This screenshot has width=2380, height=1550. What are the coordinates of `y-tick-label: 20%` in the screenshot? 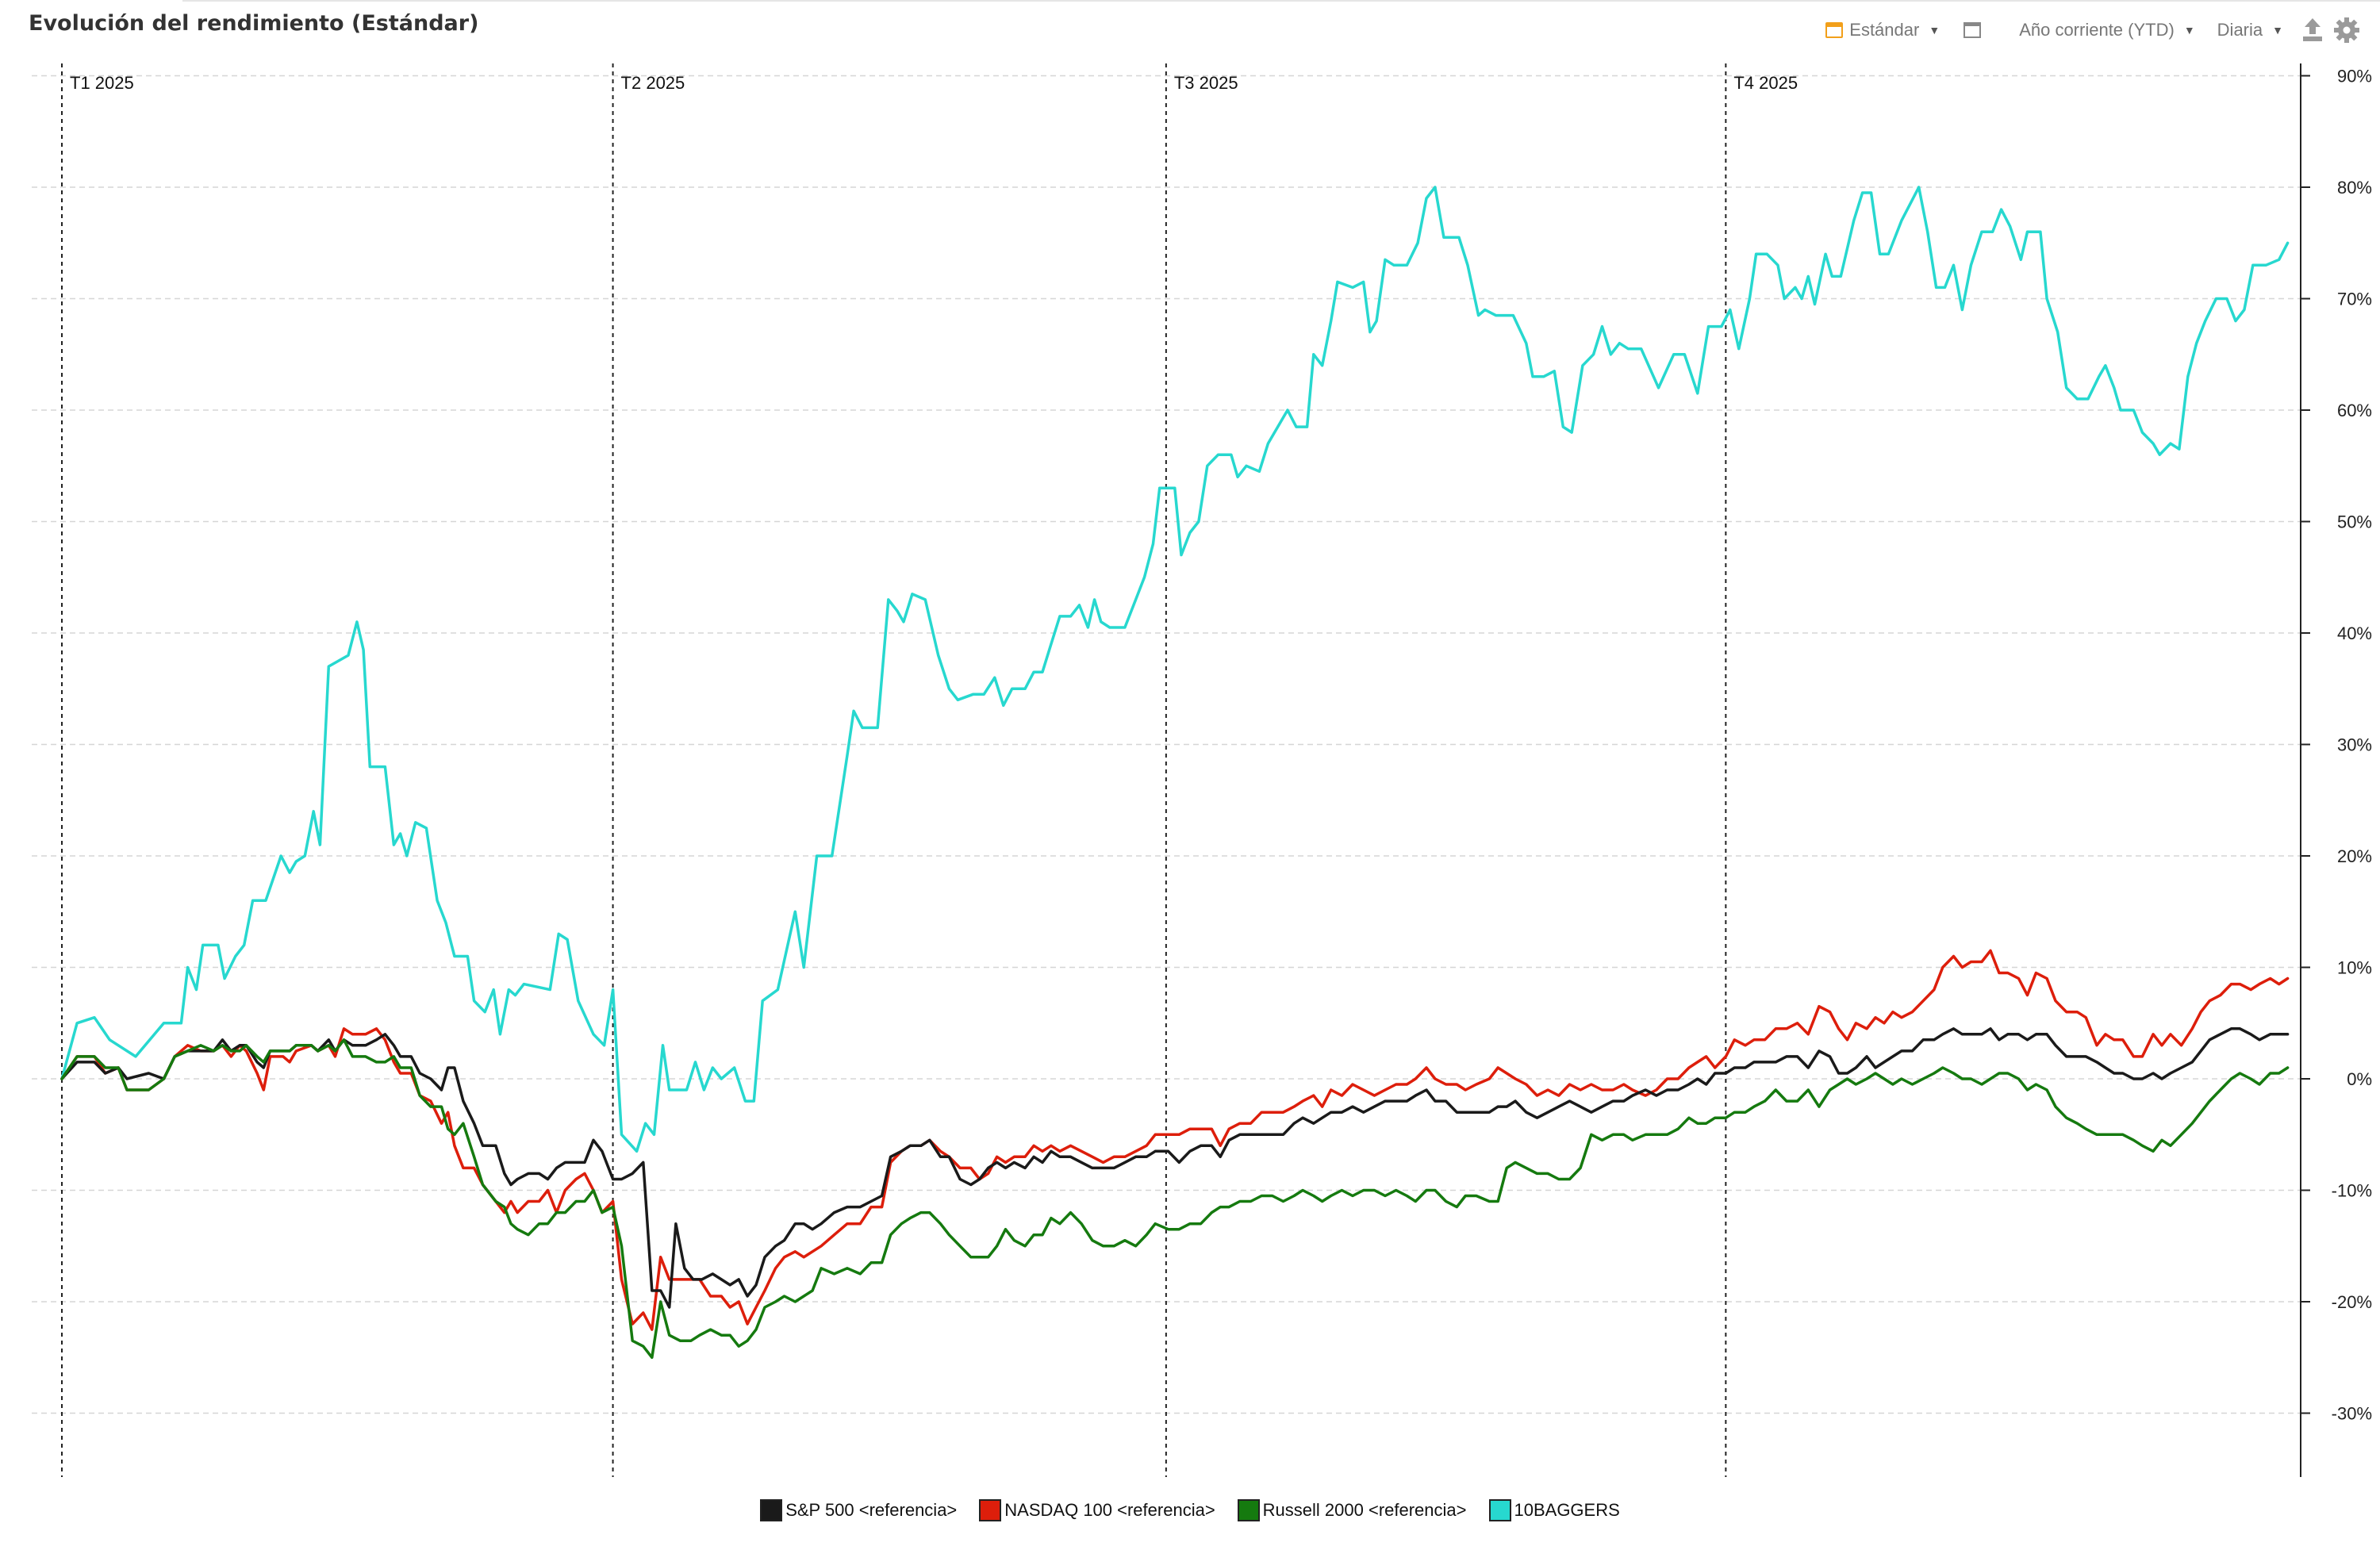 It's located at (2354, 856).